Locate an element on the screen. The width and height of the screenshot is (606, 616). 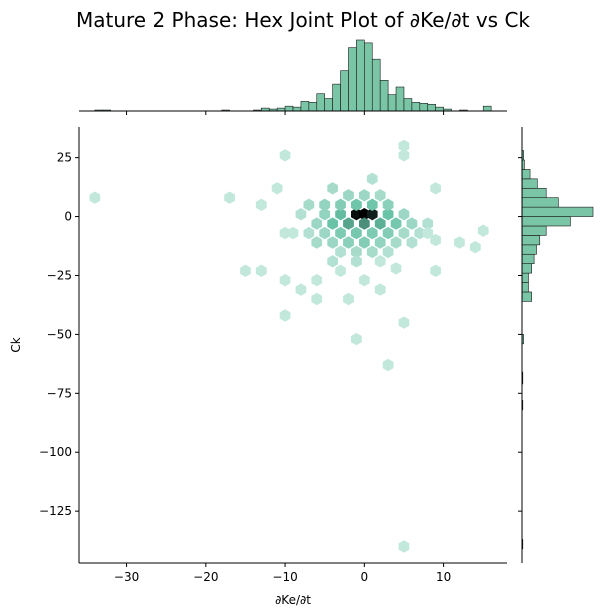
y-tick-label: −50 is located at coordinates (59, 334).